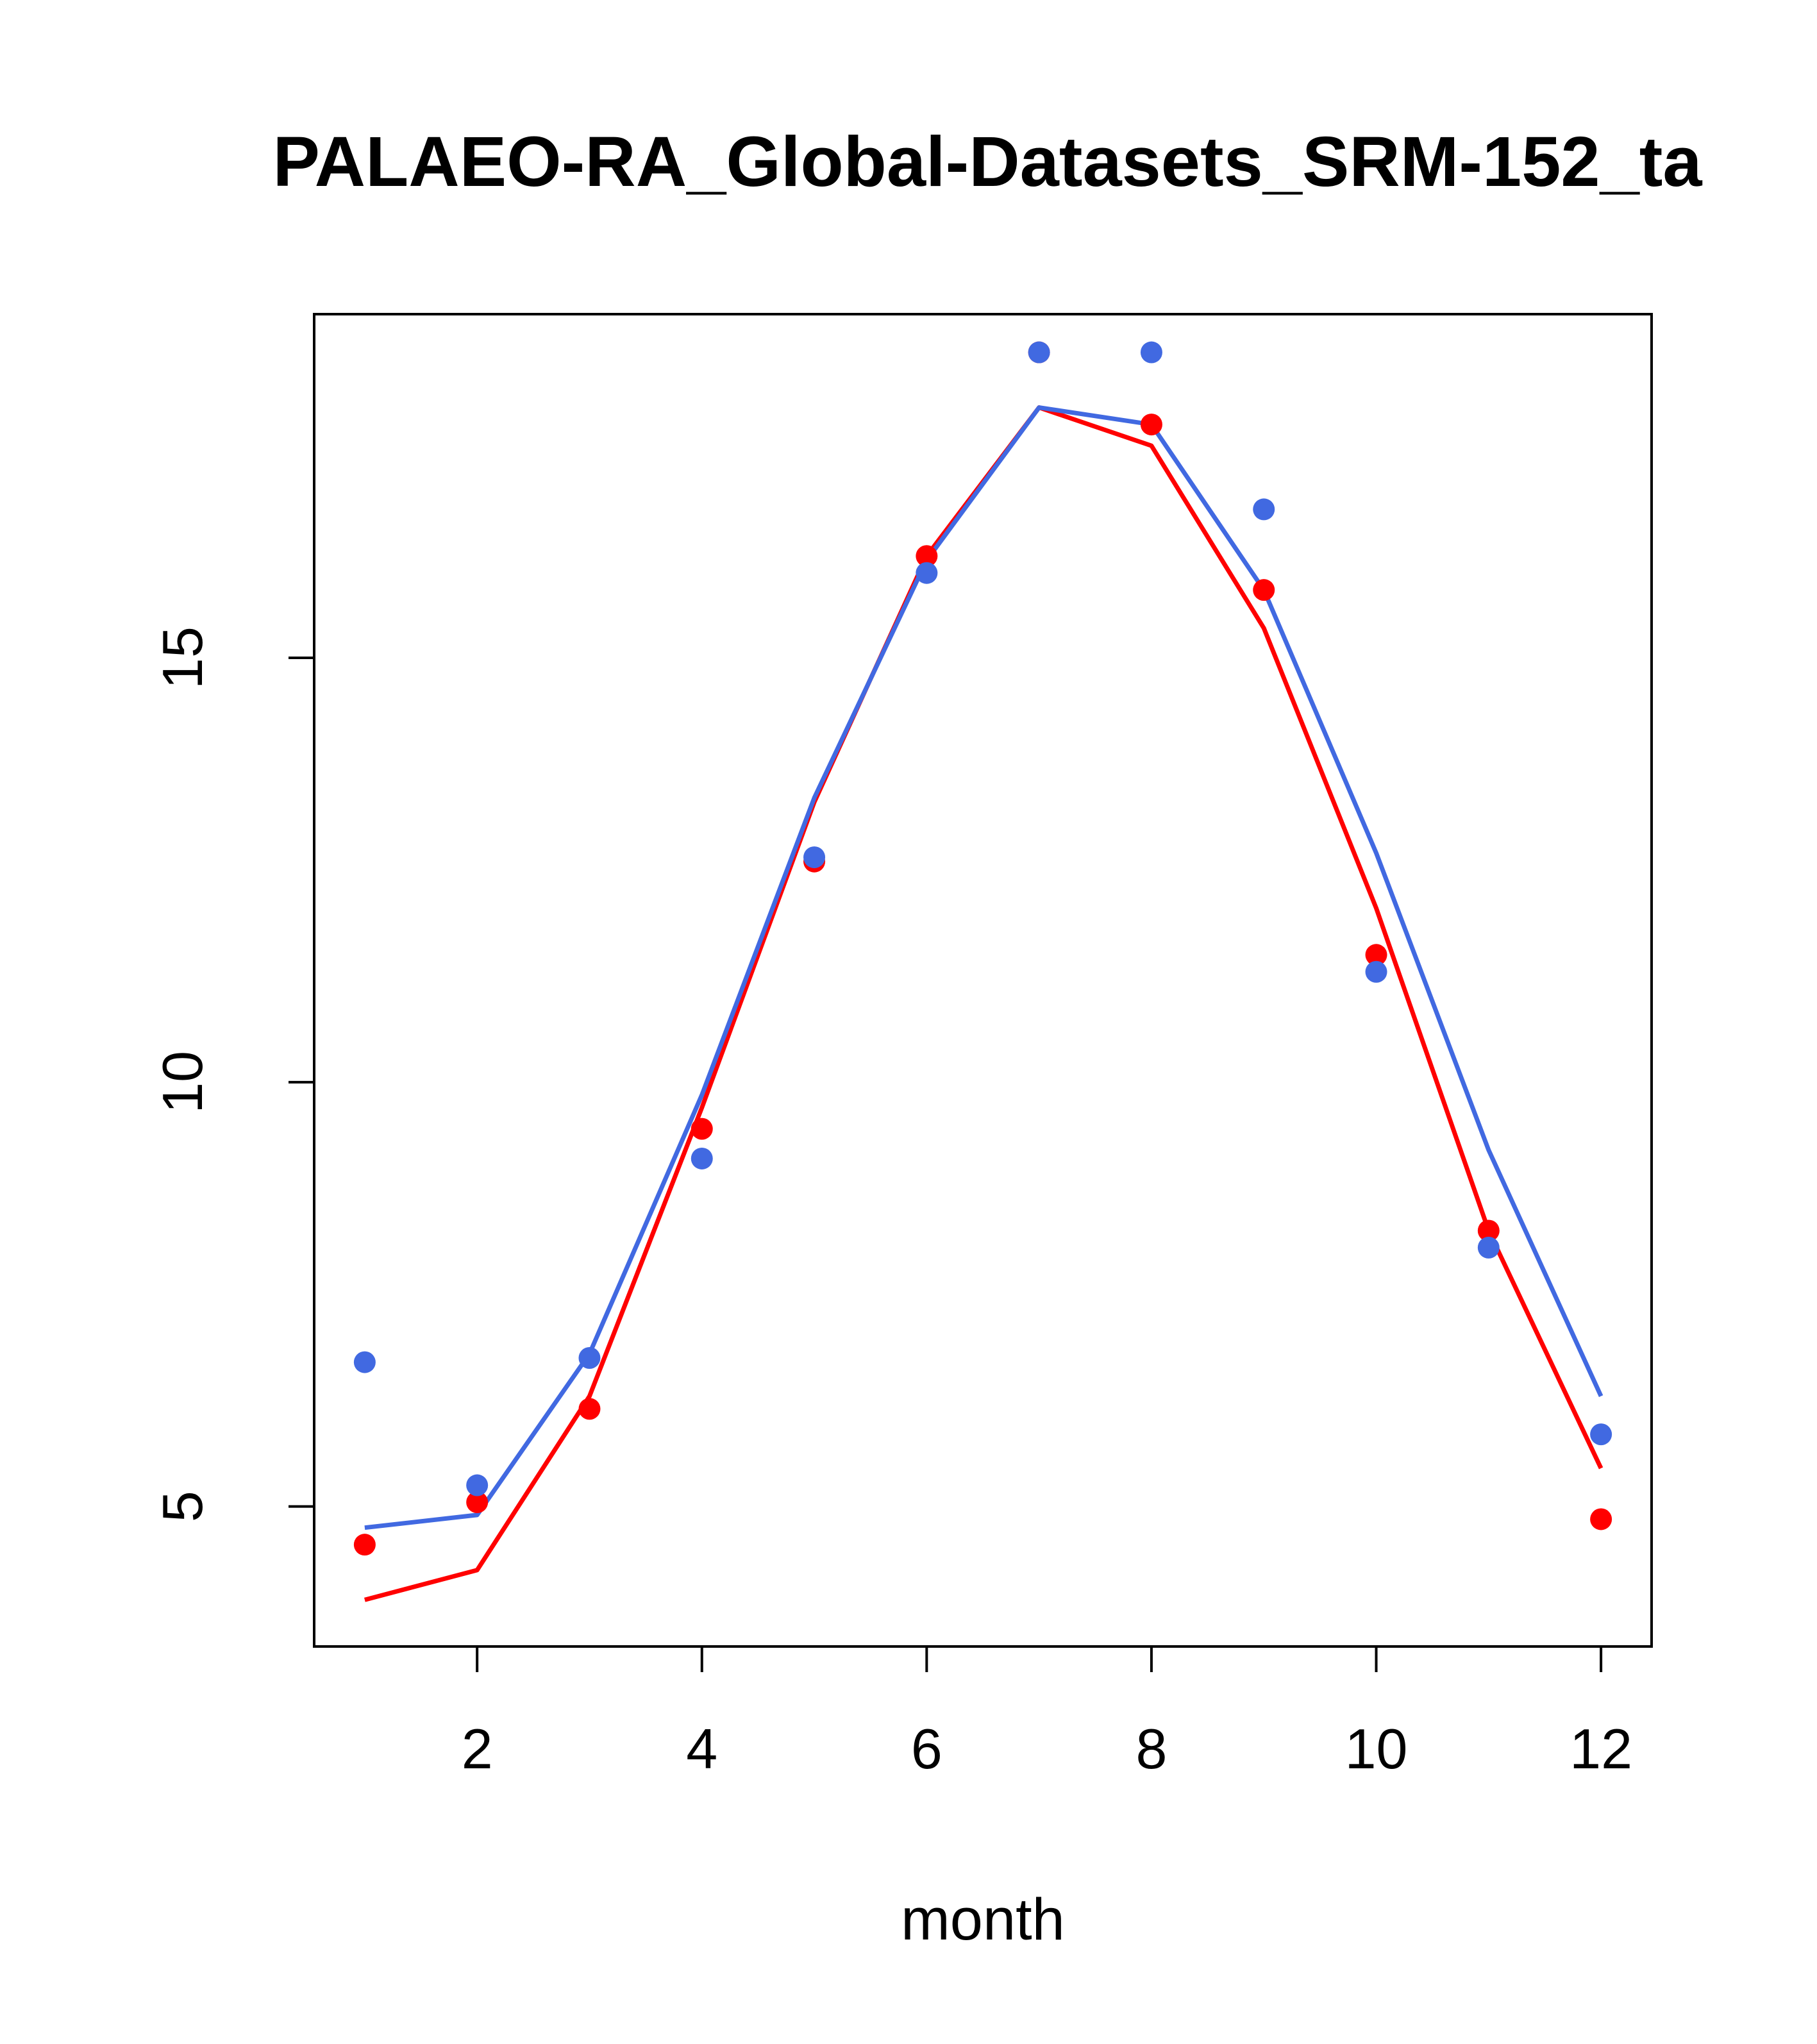 The height and width of the screenshot is (2044, 1817). What do you see at coordinates (233, 1074) in the screenshot?
I see `y-axis: 5 10 15` at bounding box center [233, 1074].